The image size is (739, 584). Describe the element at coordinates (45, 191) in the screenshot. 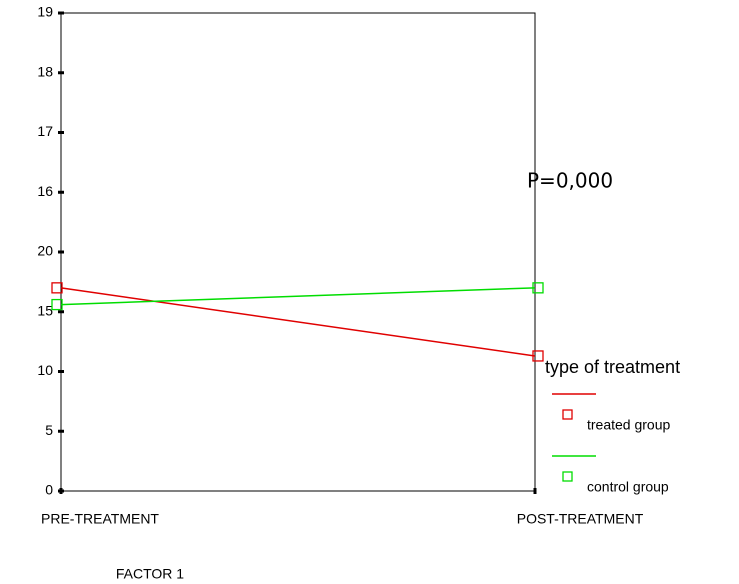

I see `y-tick-label: 16` at that location.